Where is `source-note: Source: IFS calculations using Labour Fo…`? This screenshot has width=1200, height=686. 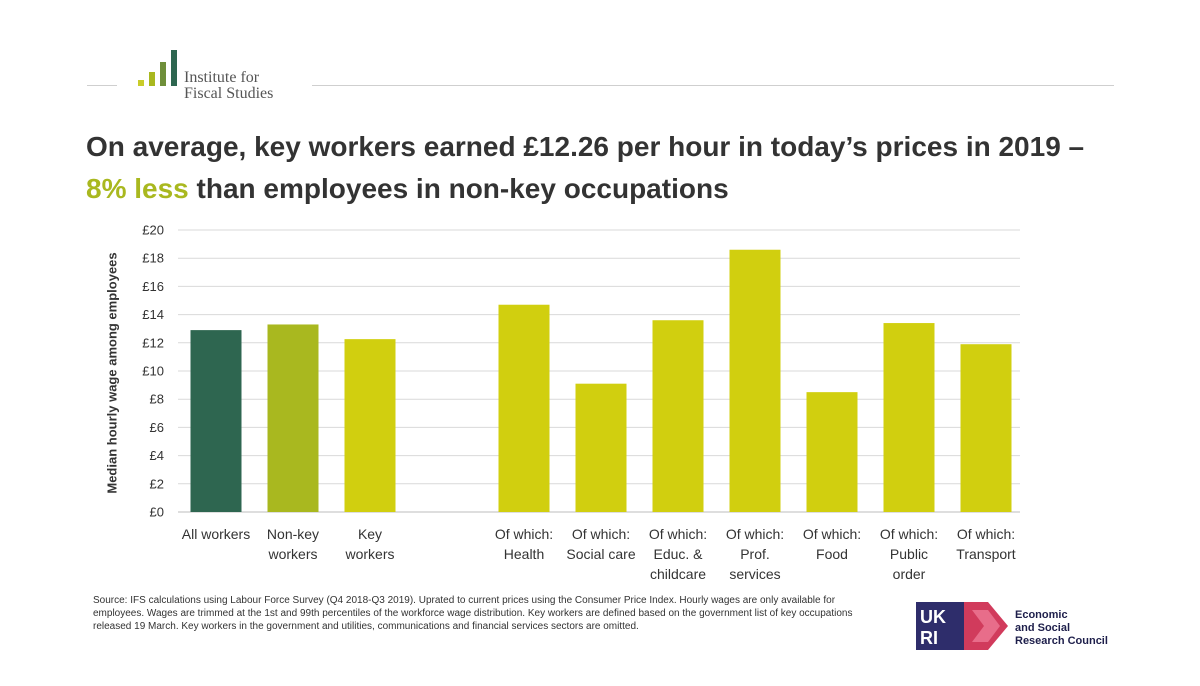
source-note: Source: IFS calculations using Labour Fo… is located at coordinates (473, 614).